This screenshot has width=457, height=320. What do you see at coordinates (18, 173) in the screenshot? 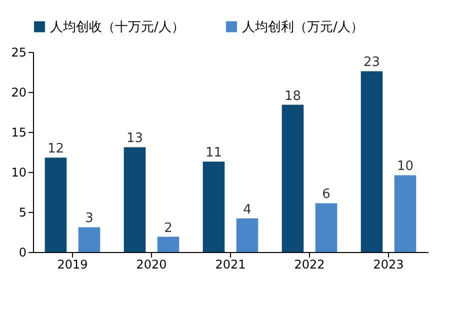
I see `y-tick-label: 10` at bounding box center [18, 173].